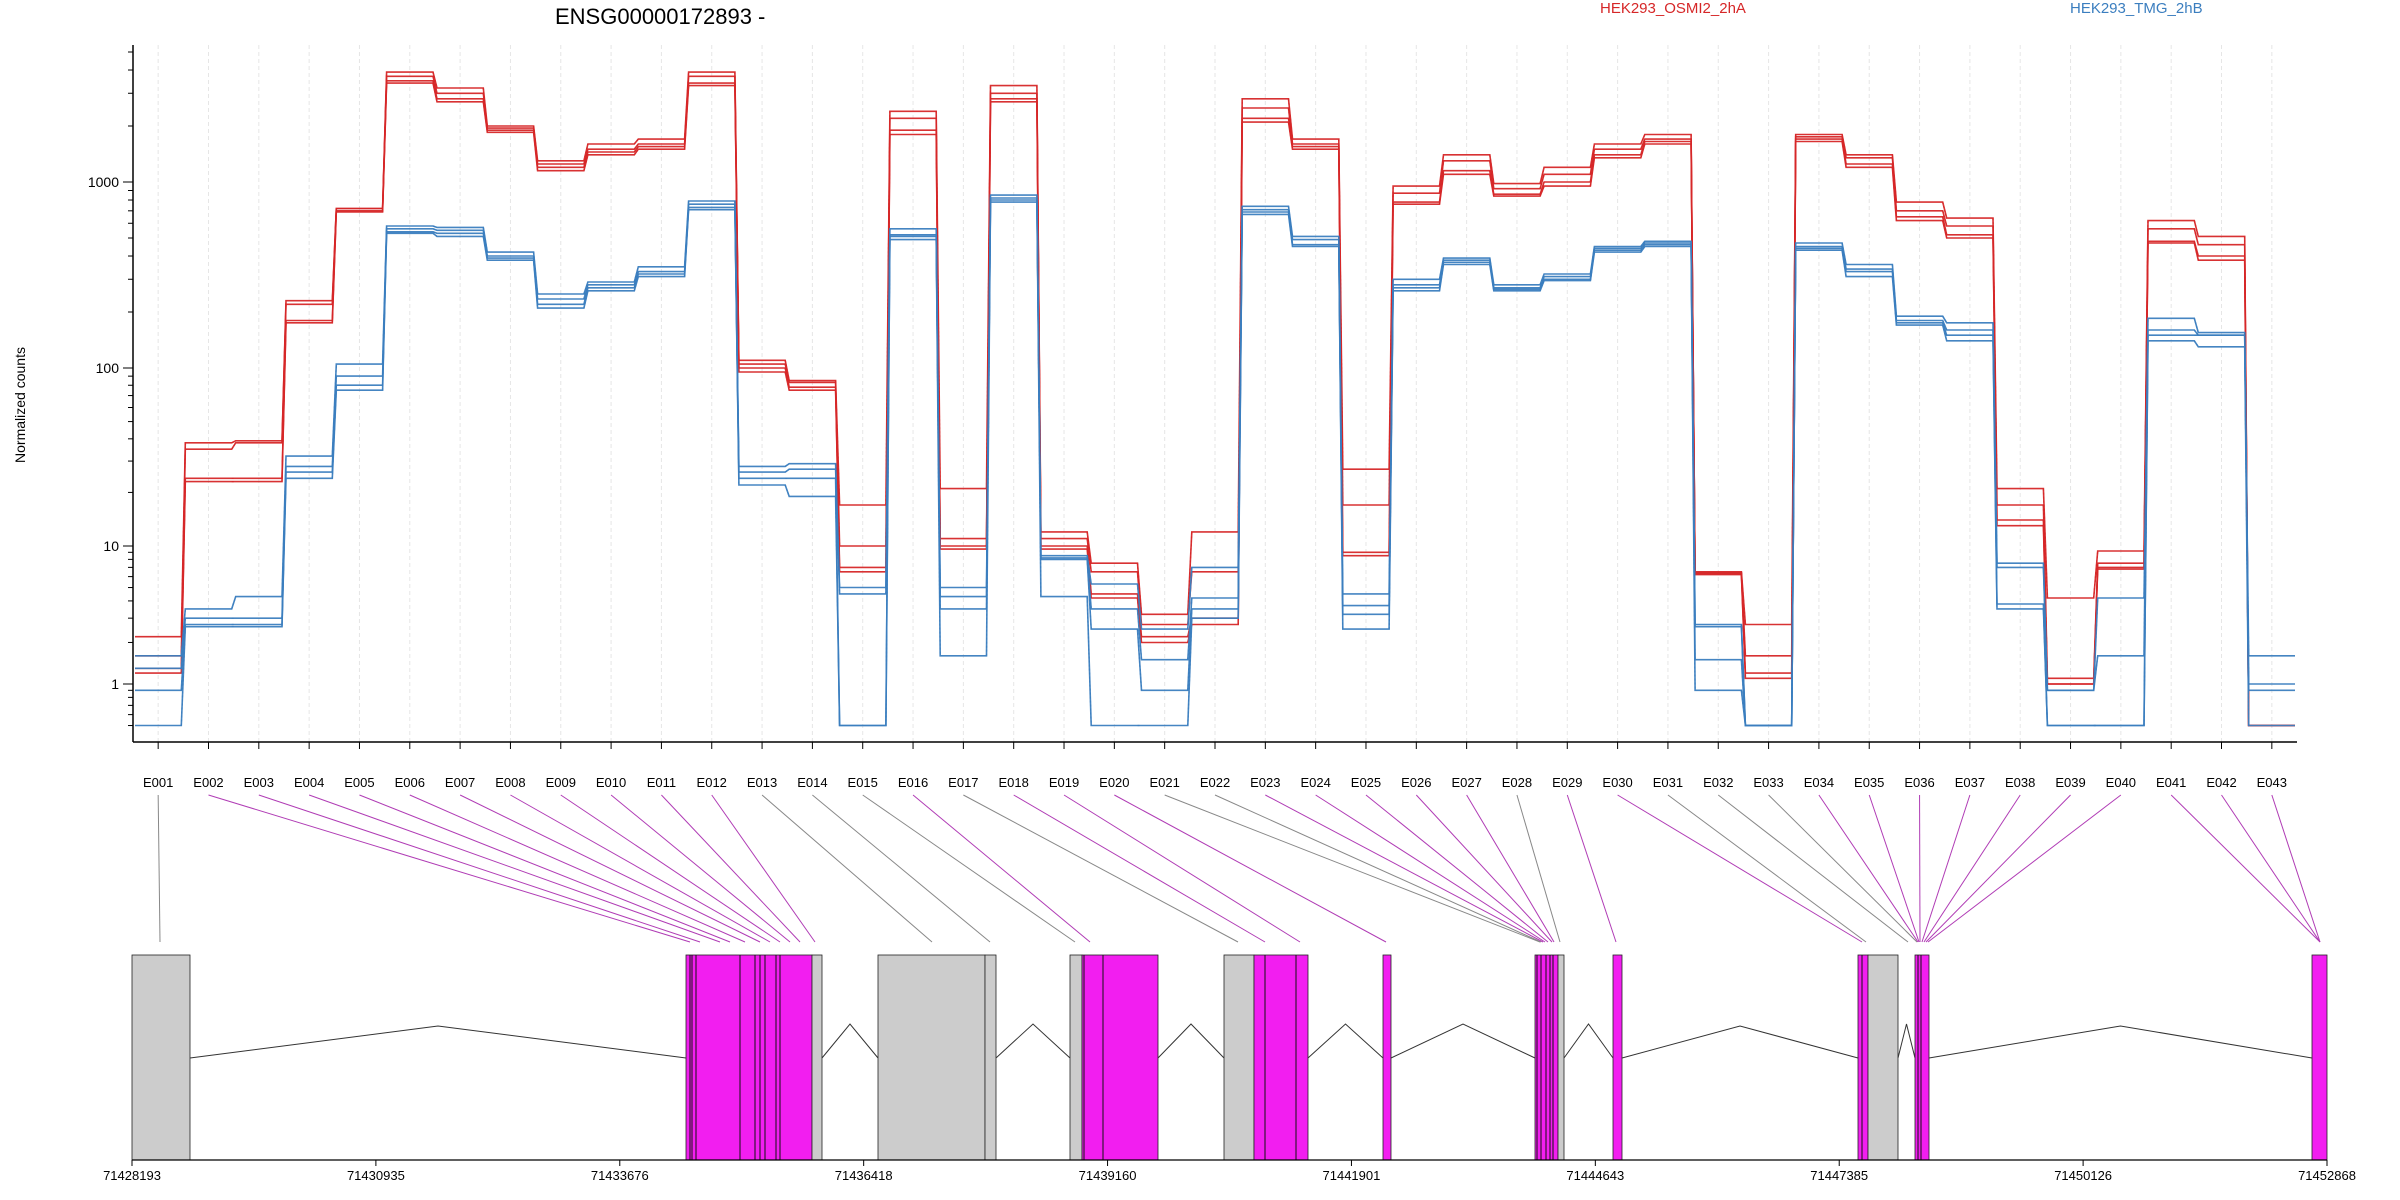 Image resolution: width=2400 pixels, height=1200 pixels. I want to click on y-tick-label: 1000, so click(103, 182).